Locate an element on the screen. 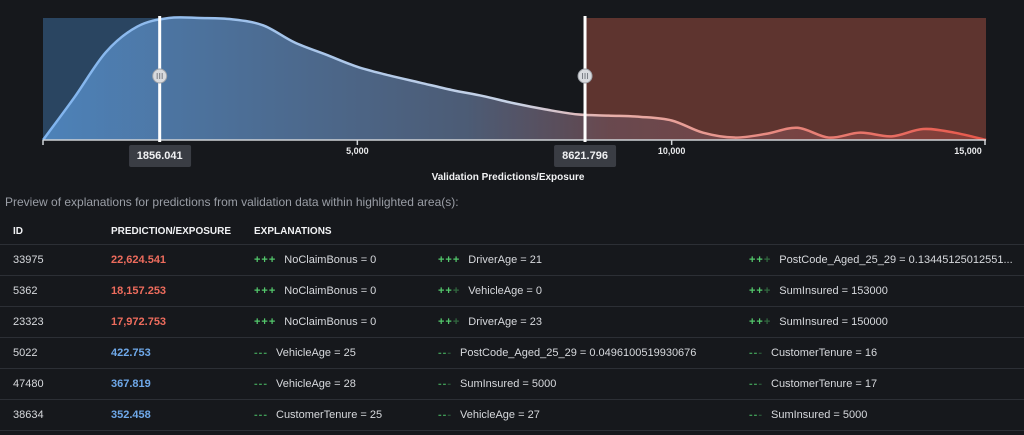 The height and width of the screenshot is (435, 1024). row-id: 23323 is located at coordinates (55, 322).